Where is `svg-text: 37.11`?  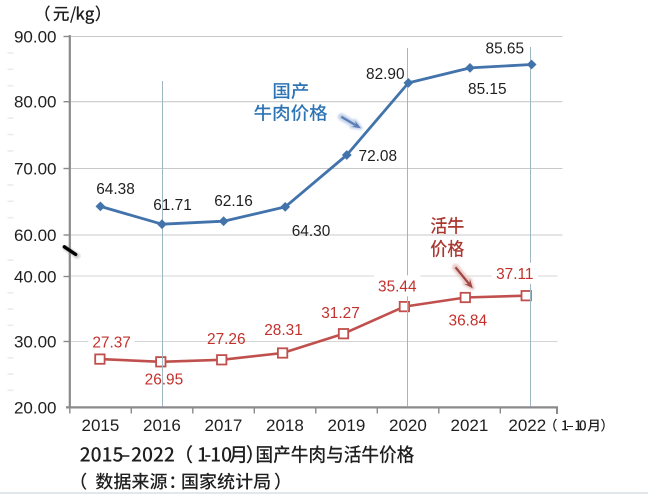
svg-text: 37.11 is located at coordinates (514, 274).